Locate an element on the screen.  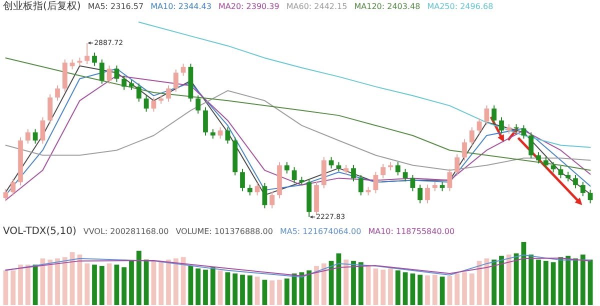
text: MA5: 121674064.00 is located at coordinates (321, 231).